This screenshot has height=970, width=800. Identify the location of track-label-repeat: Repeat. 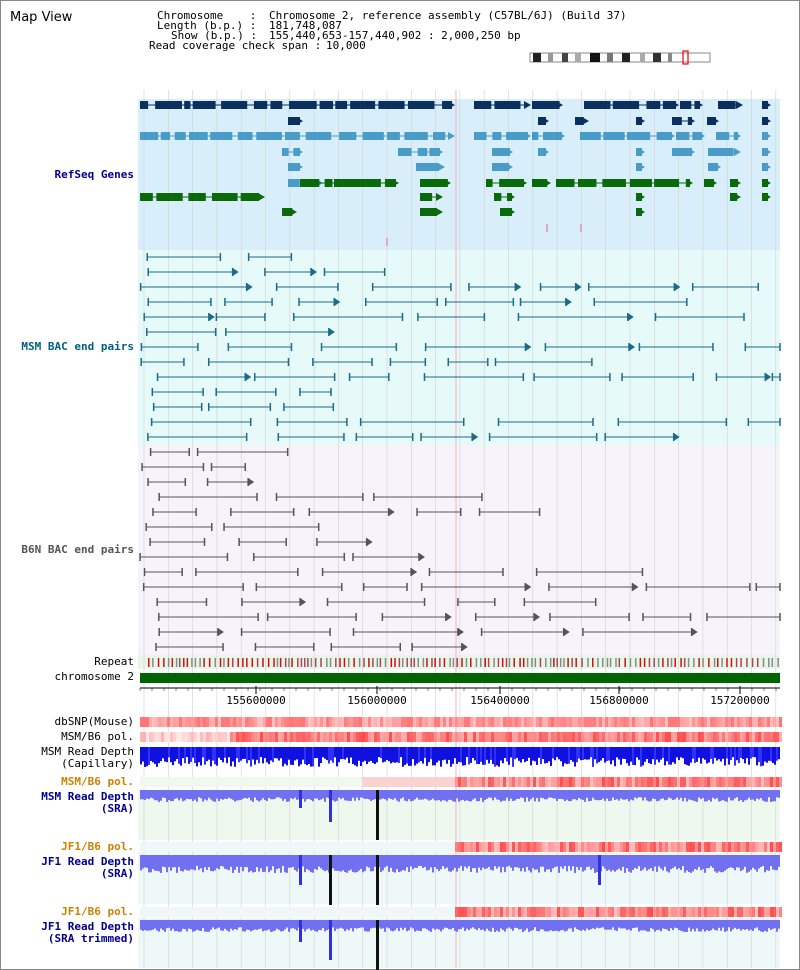
(114, 661).